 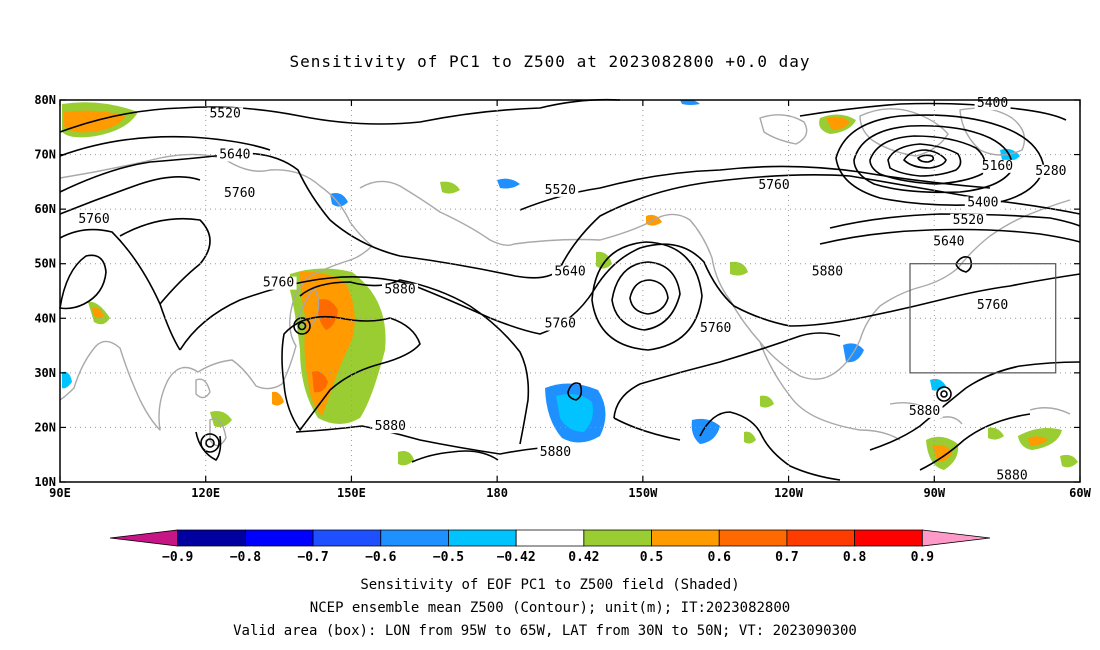 What do you see at coordinates (45, 264) in the screenshot?
I see `lat-tick-label: 50N` at bounding box center [45, 264].